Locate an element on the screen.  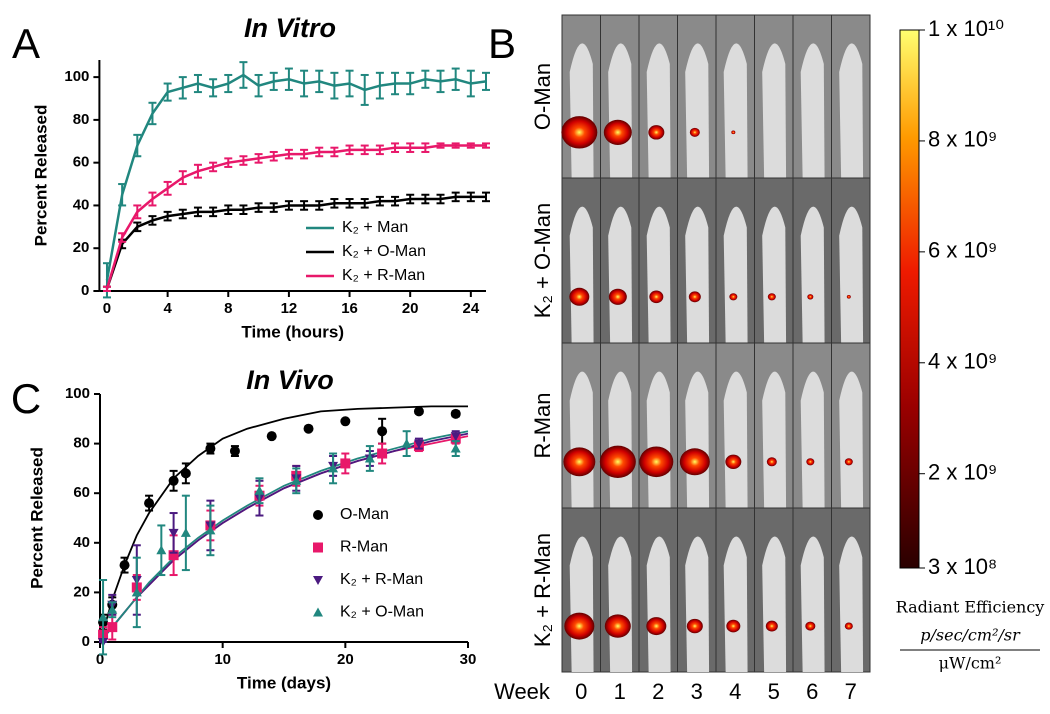
column-label: 7 is located at coordinates (851, 691).